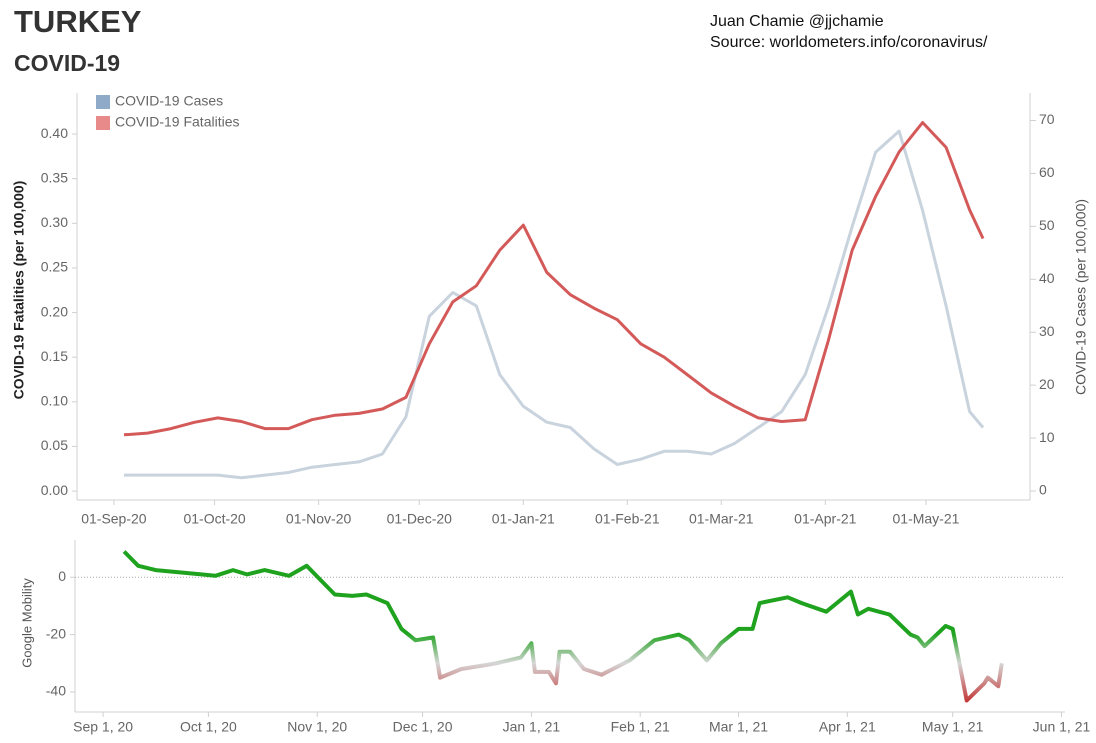  What do you see at coordinates (208, 727) in the screenshot?
I see `x-tick-label: Oct 1, 20` at bounding box center [208, 727].